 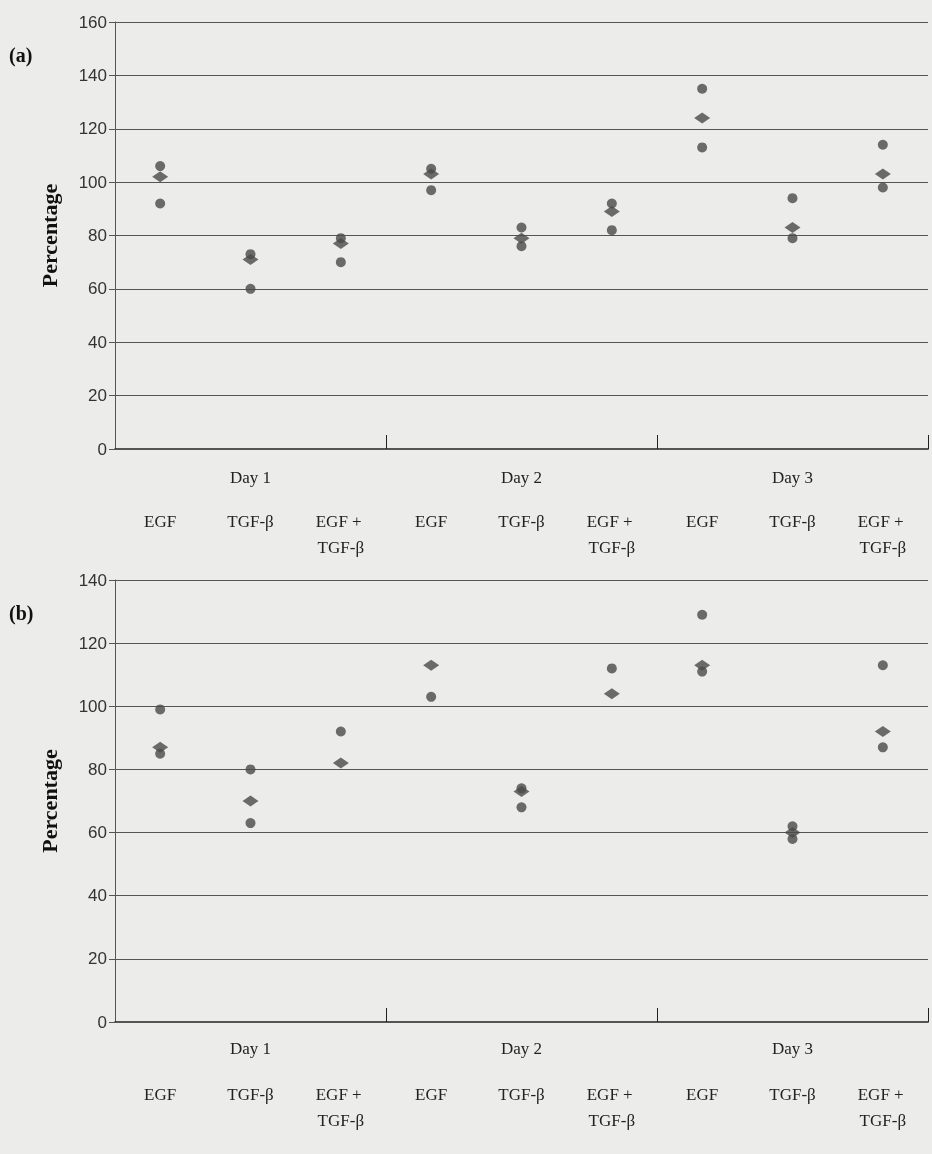 I want to click on y-tick-label: 160, so click(x=92, y=22).